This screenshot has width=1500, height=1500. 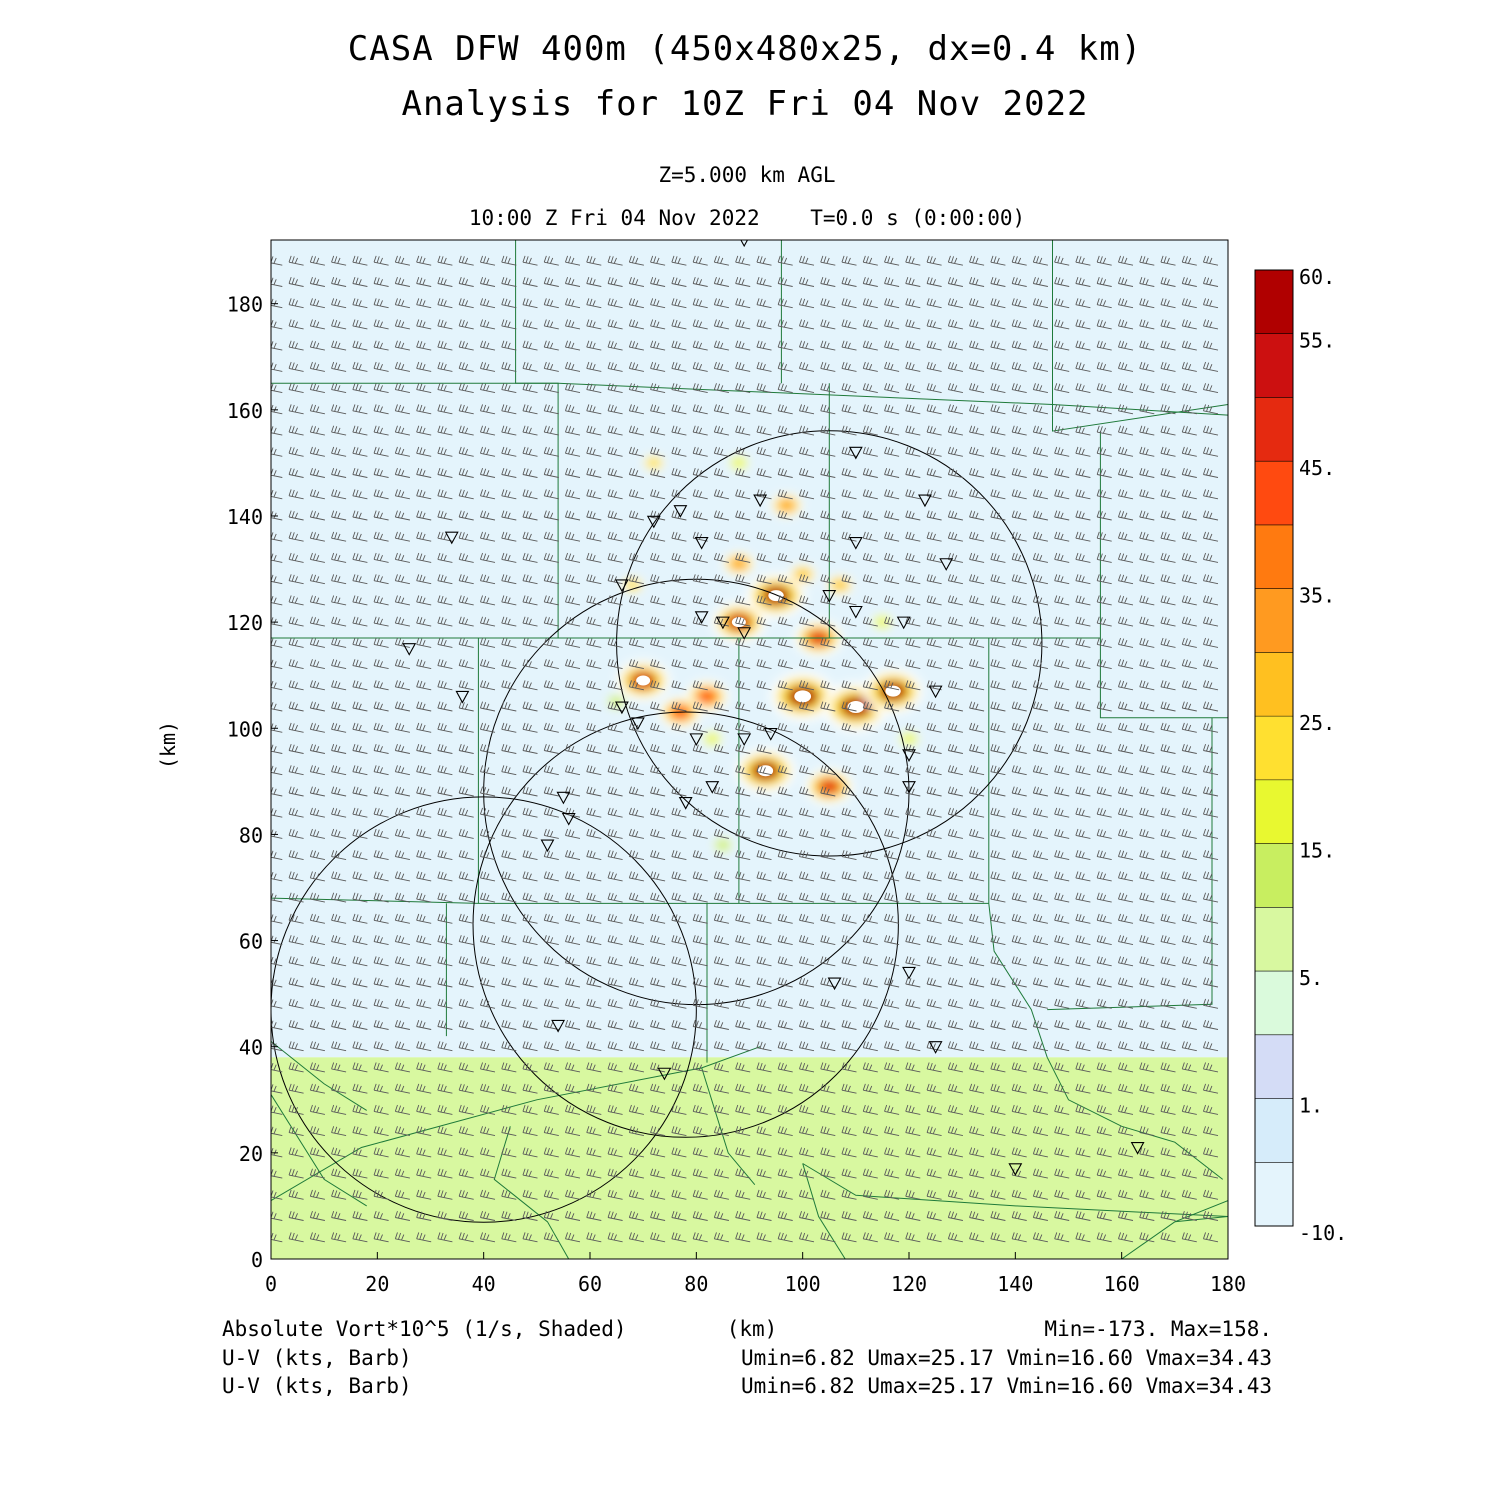 I want to click on y-tick-label-1: 20, so click(x=251, y=1154).